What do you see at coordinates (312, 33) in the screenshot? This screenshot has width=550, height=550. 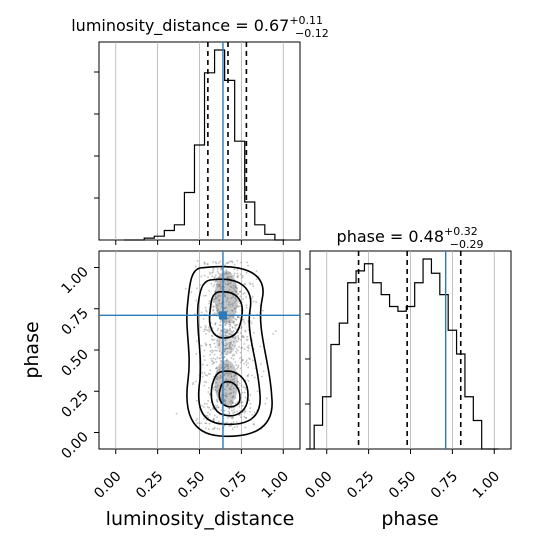 I see `title-minus: −0.12` at bounding box center [312, 33].